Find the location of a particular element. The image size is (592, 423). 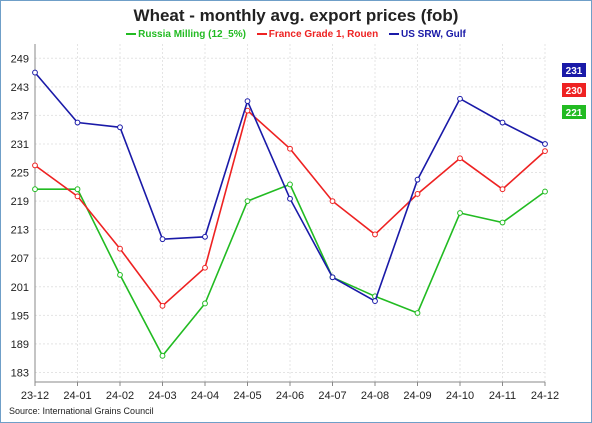

legend-label-russia: Russia Milling (12_5%) is located at coordinates (192, 34).